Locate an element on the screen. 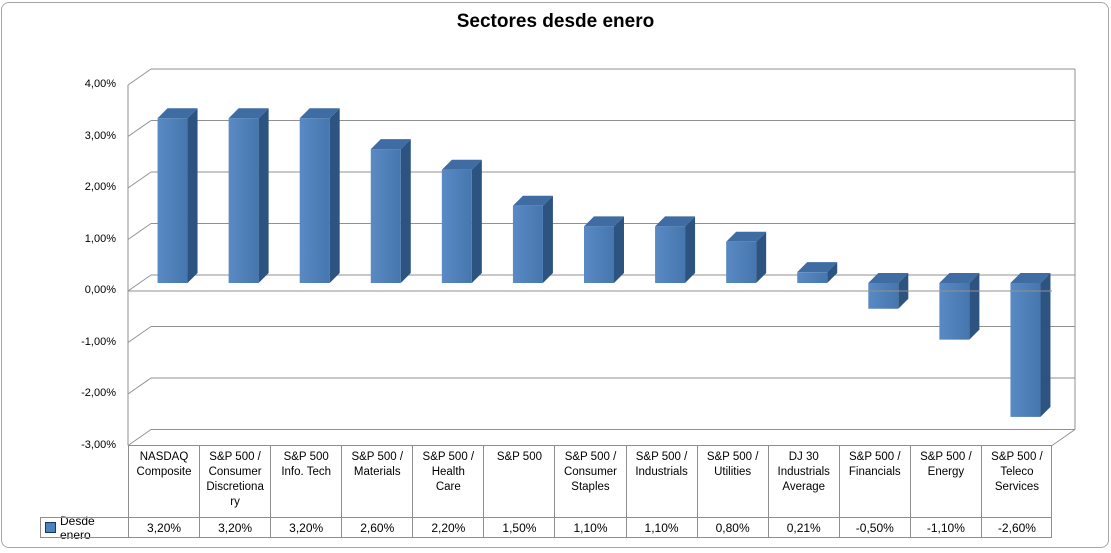 The width and height of the screenshot is (1111, 553). category-cell: S&P 500 / Teleco Services is located at coordinates (1016, 481).